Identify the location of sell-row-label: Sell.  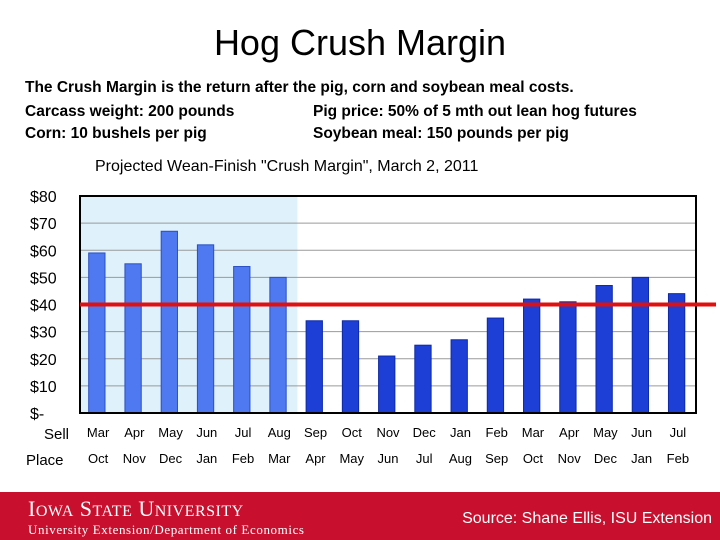
(56, 434).